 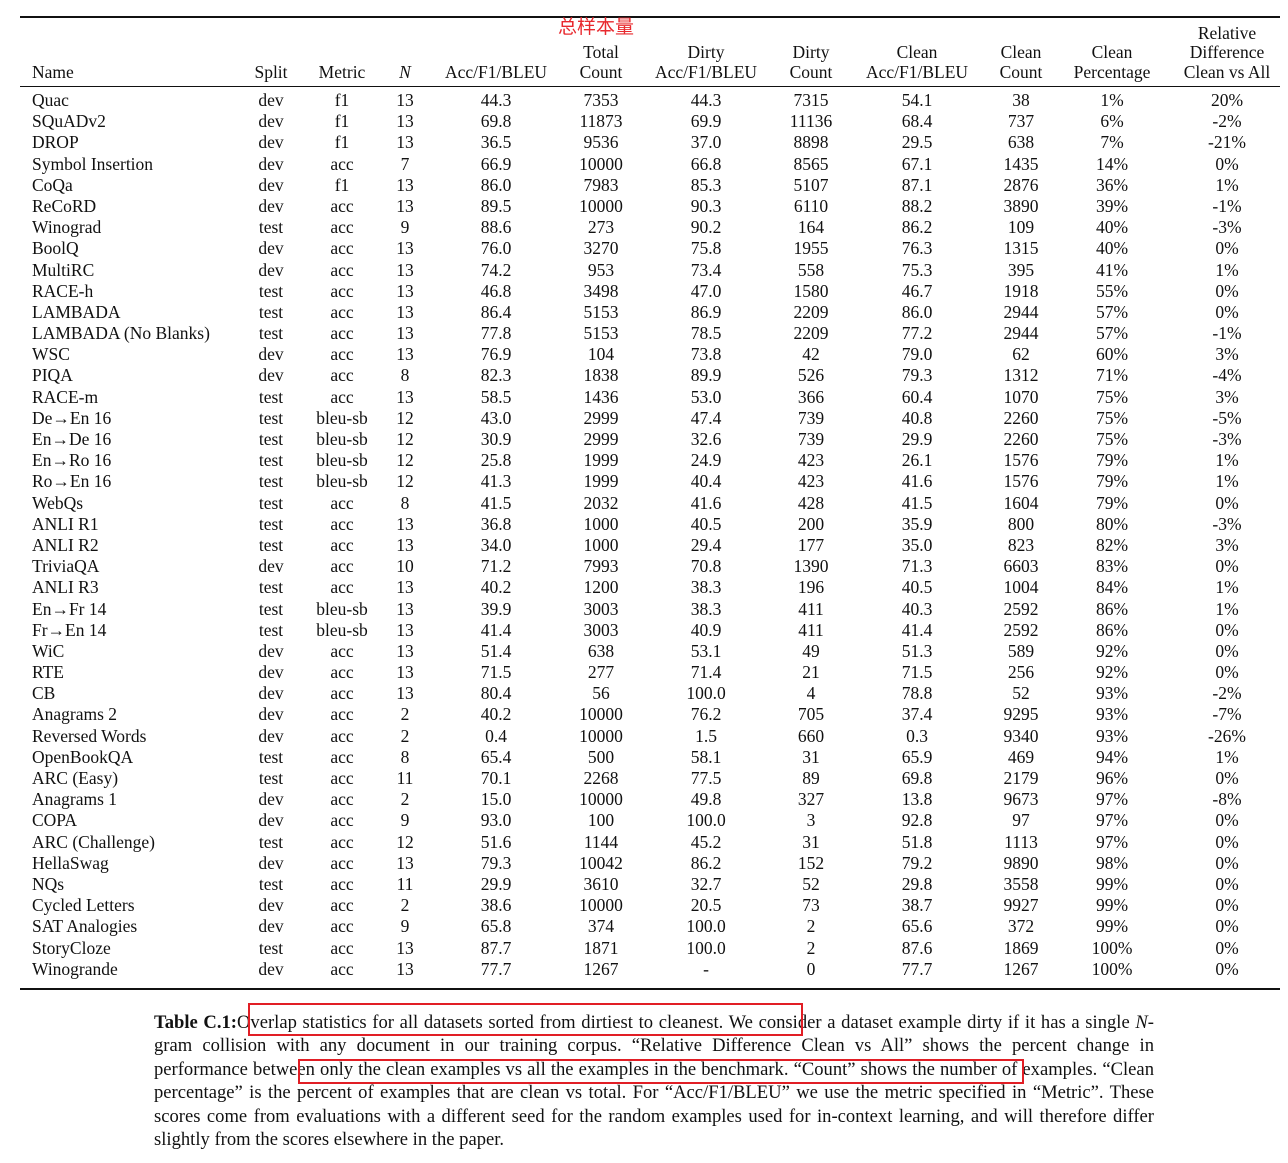 I want to click on cell-dirty-count: 21, so click(x=811, y=672).